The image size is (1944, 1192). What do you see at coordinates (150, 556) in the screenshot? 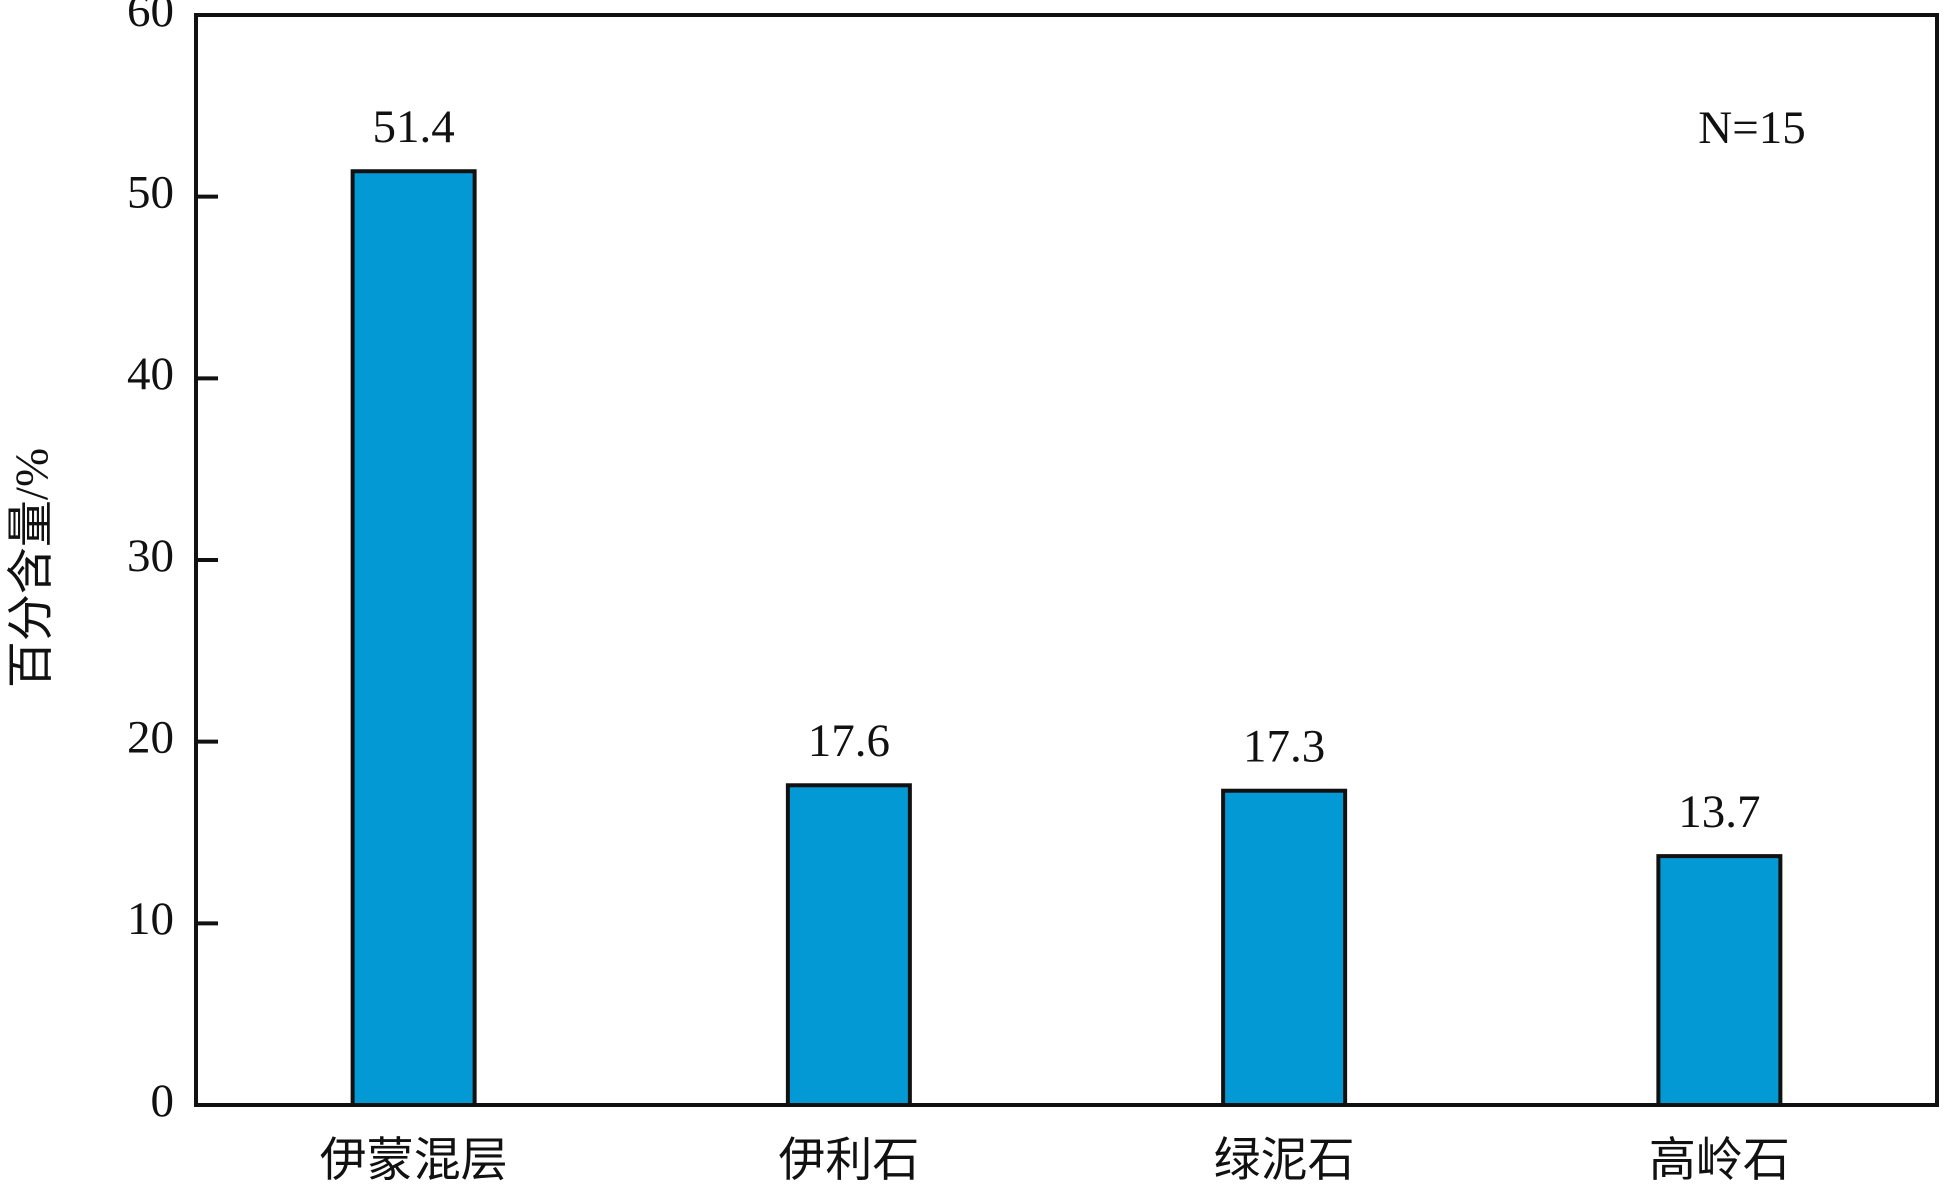
I see `y-tick-label: 30` at bounding box center [150, 556].